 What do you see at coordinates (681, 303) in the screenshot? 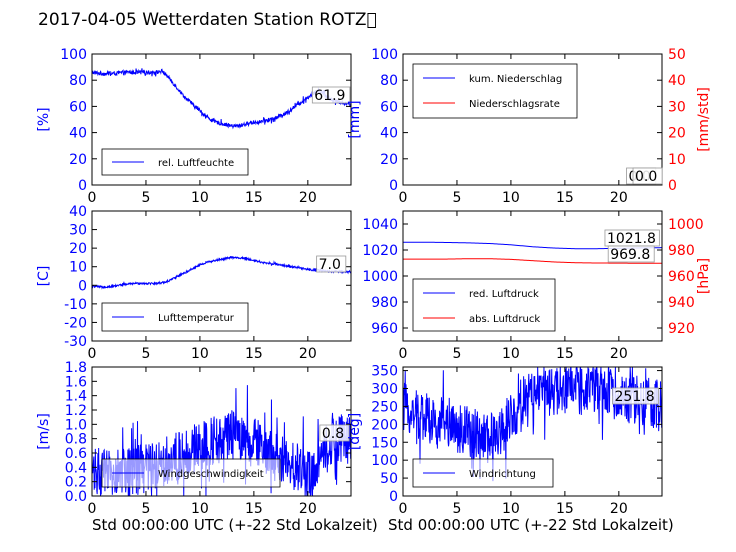
I see `y2-tick-label: 940` at bounding box center [681, 303].